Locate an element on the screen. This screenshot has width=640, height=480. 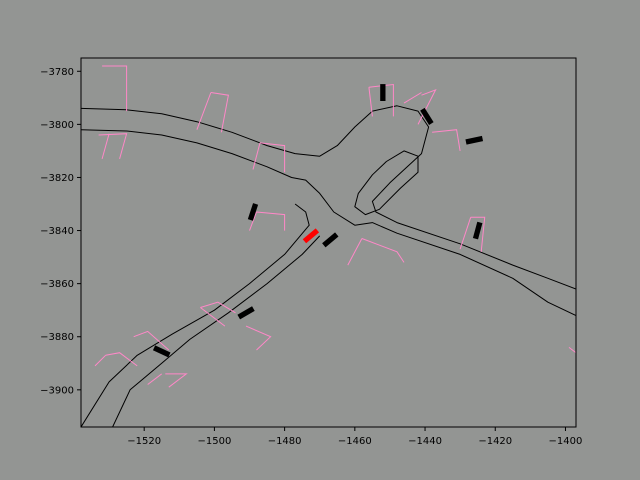
y-tick-label-1: −3800 is located at coordinates (57, 125).